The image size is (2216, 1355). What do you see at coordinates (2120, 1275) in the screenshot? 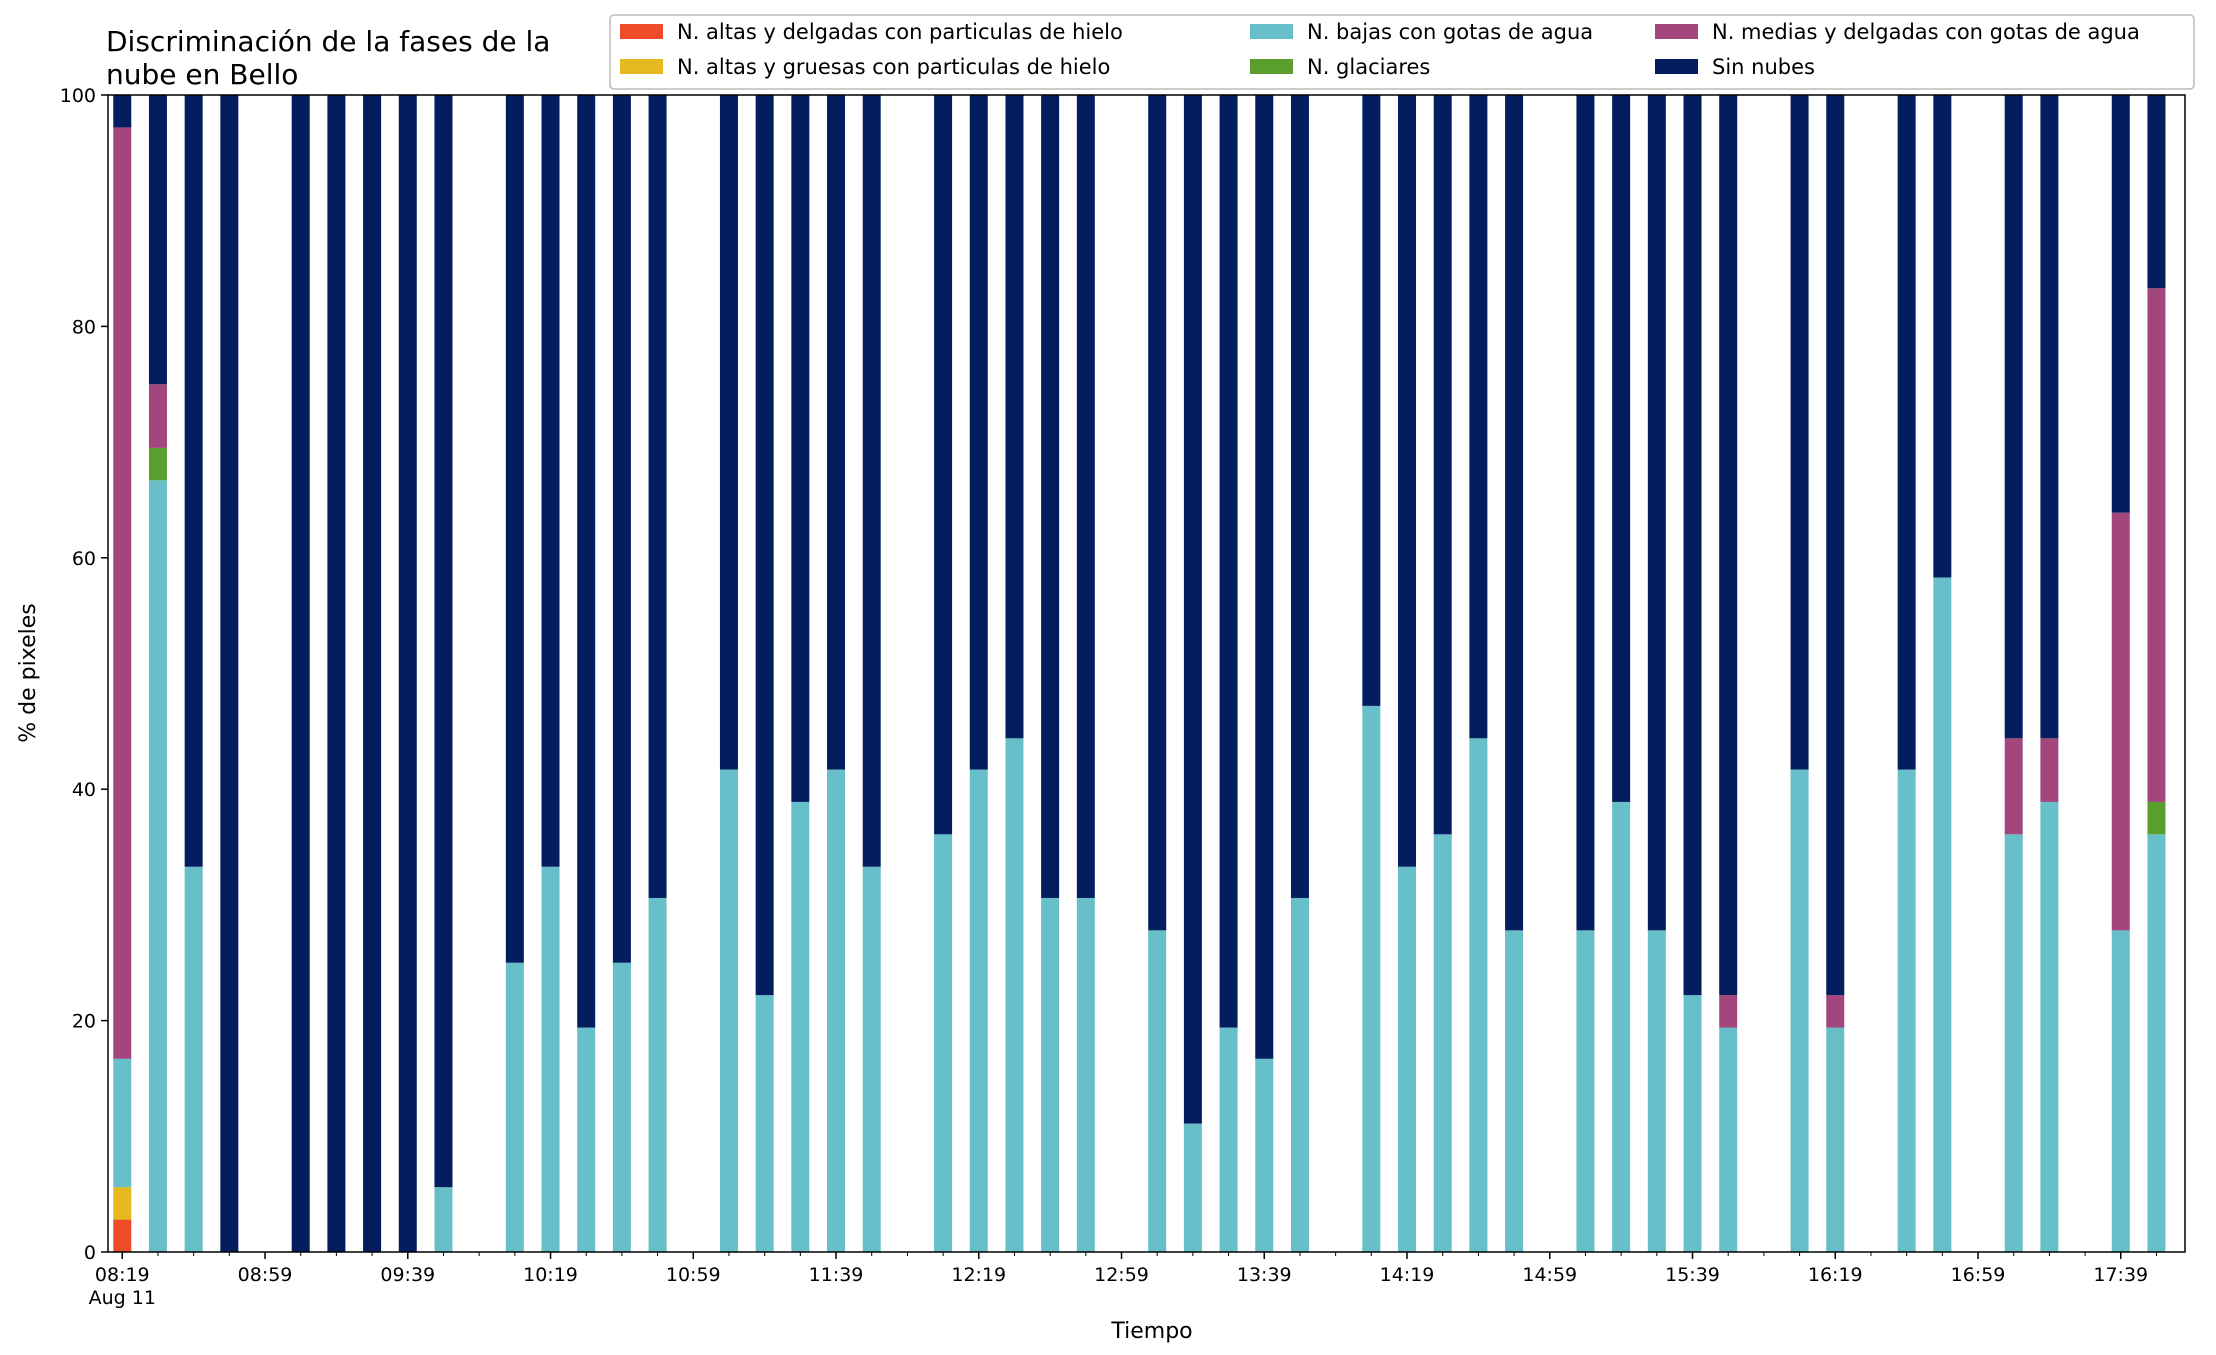
I see `x-tick-label-14: 17:39` at bounding box center [2120, 1275].